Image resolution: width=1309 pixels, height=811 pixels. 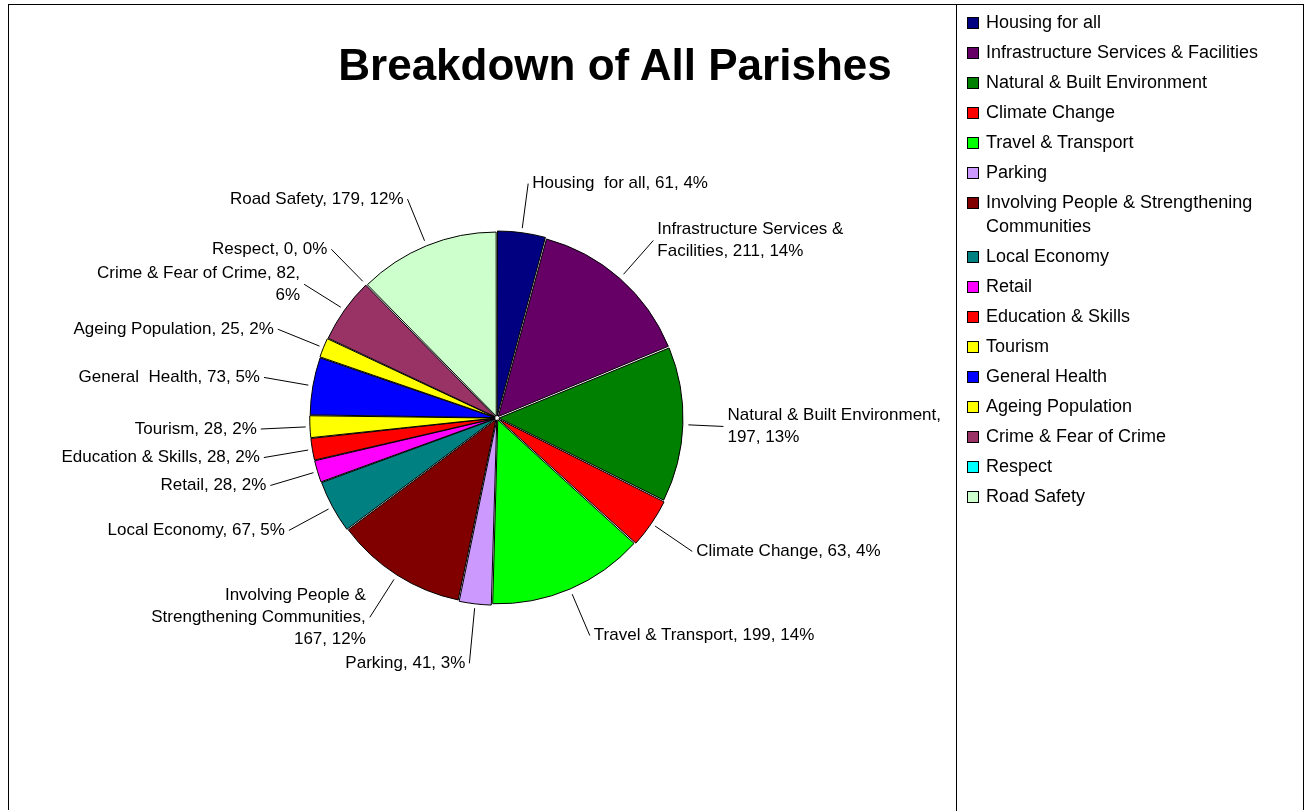 I want to click on data-label: Tourism, 28, 2%, so click(x=195, y=428).